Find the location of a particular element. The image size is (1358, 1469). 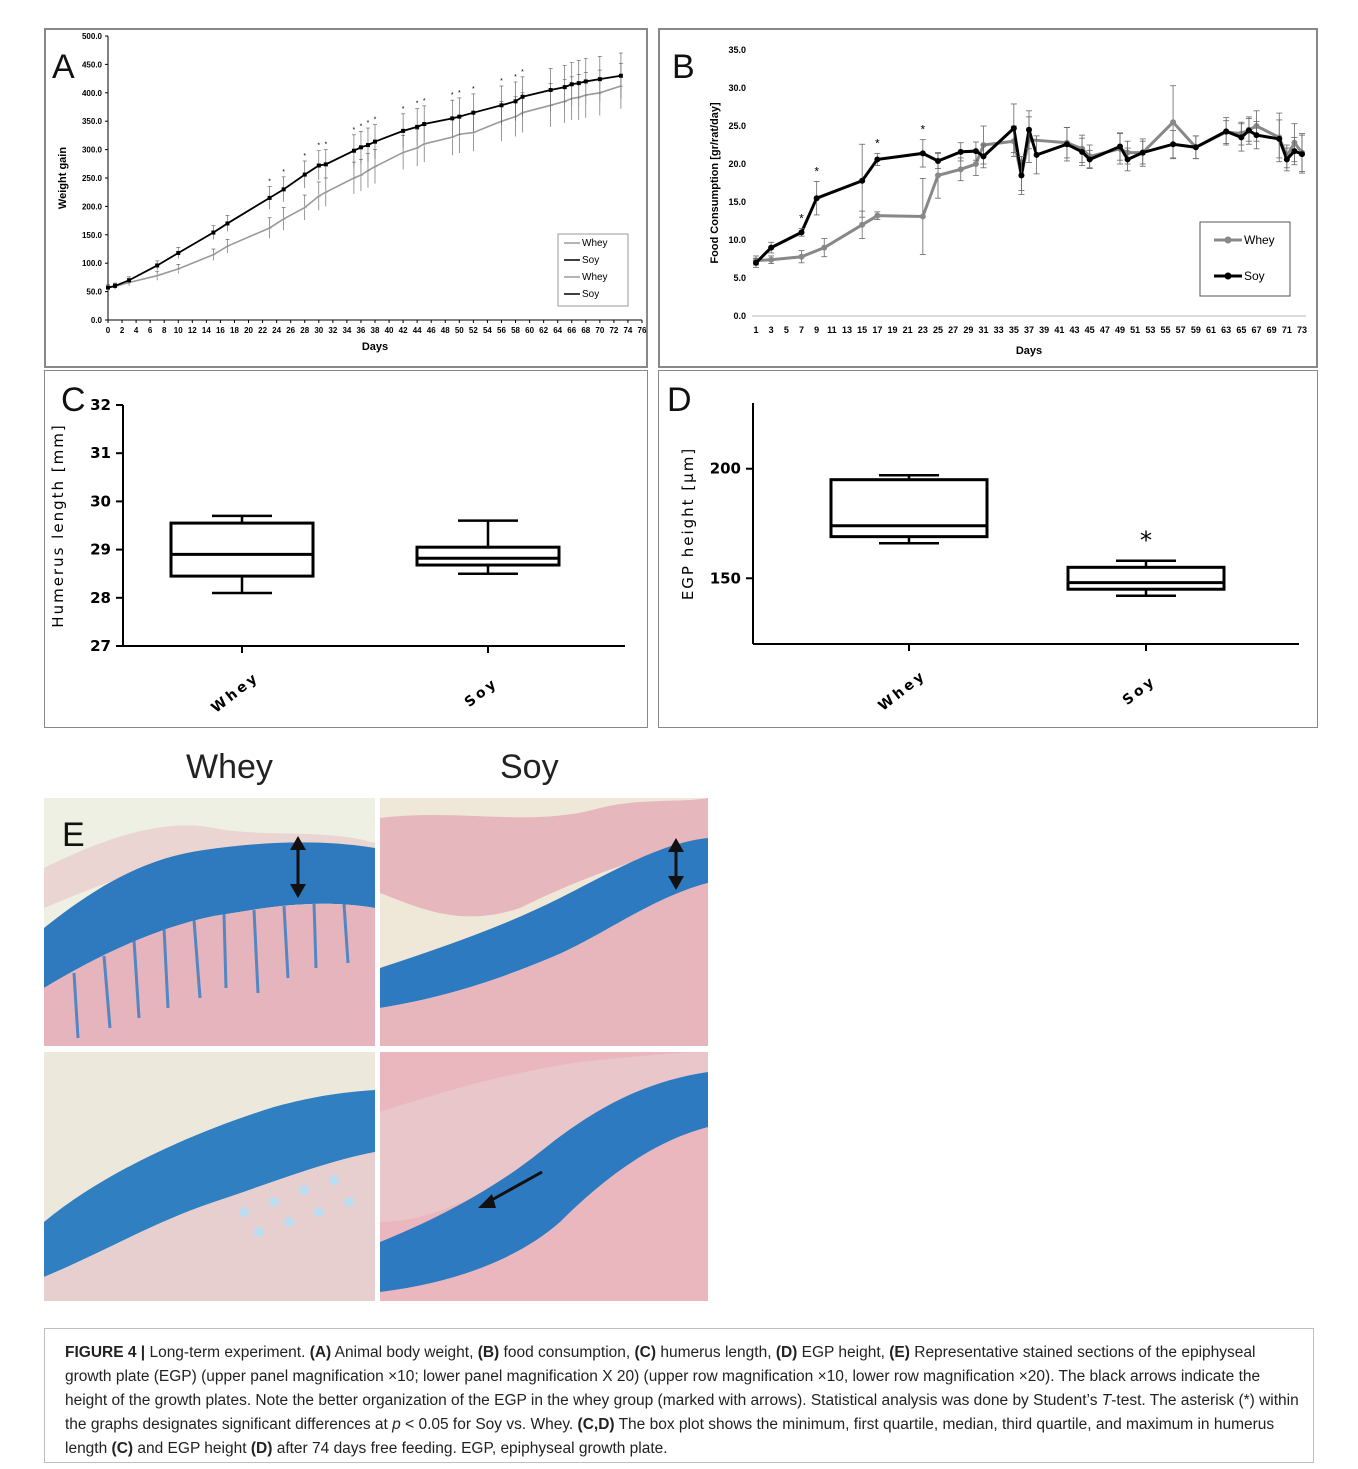

micrograph-whey-x10-image is located at coordinates (209, 922).